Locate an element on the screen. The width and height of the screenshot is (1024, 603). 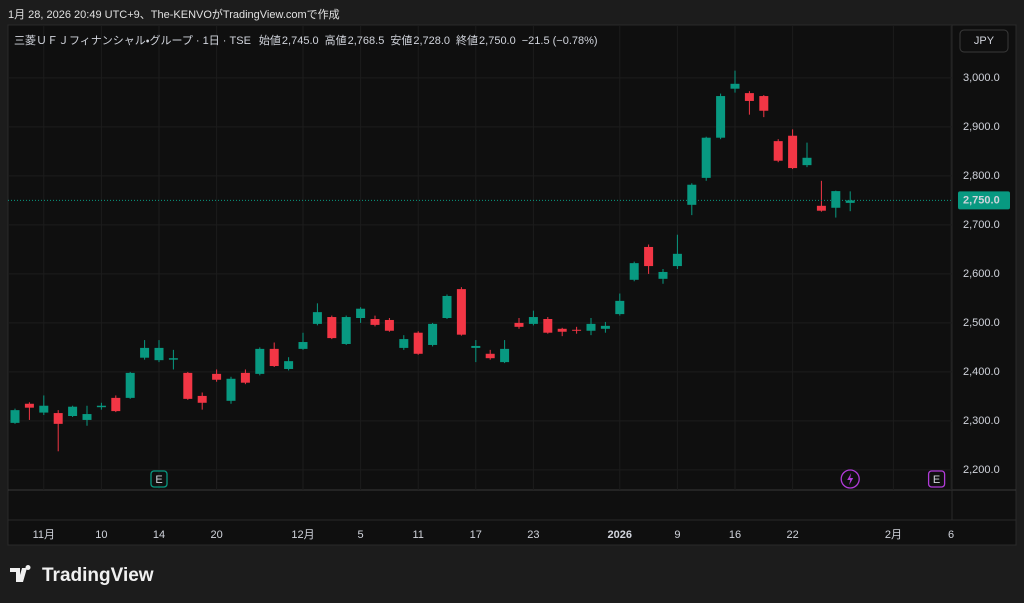
currency-button is located at coordinates (984, 41).